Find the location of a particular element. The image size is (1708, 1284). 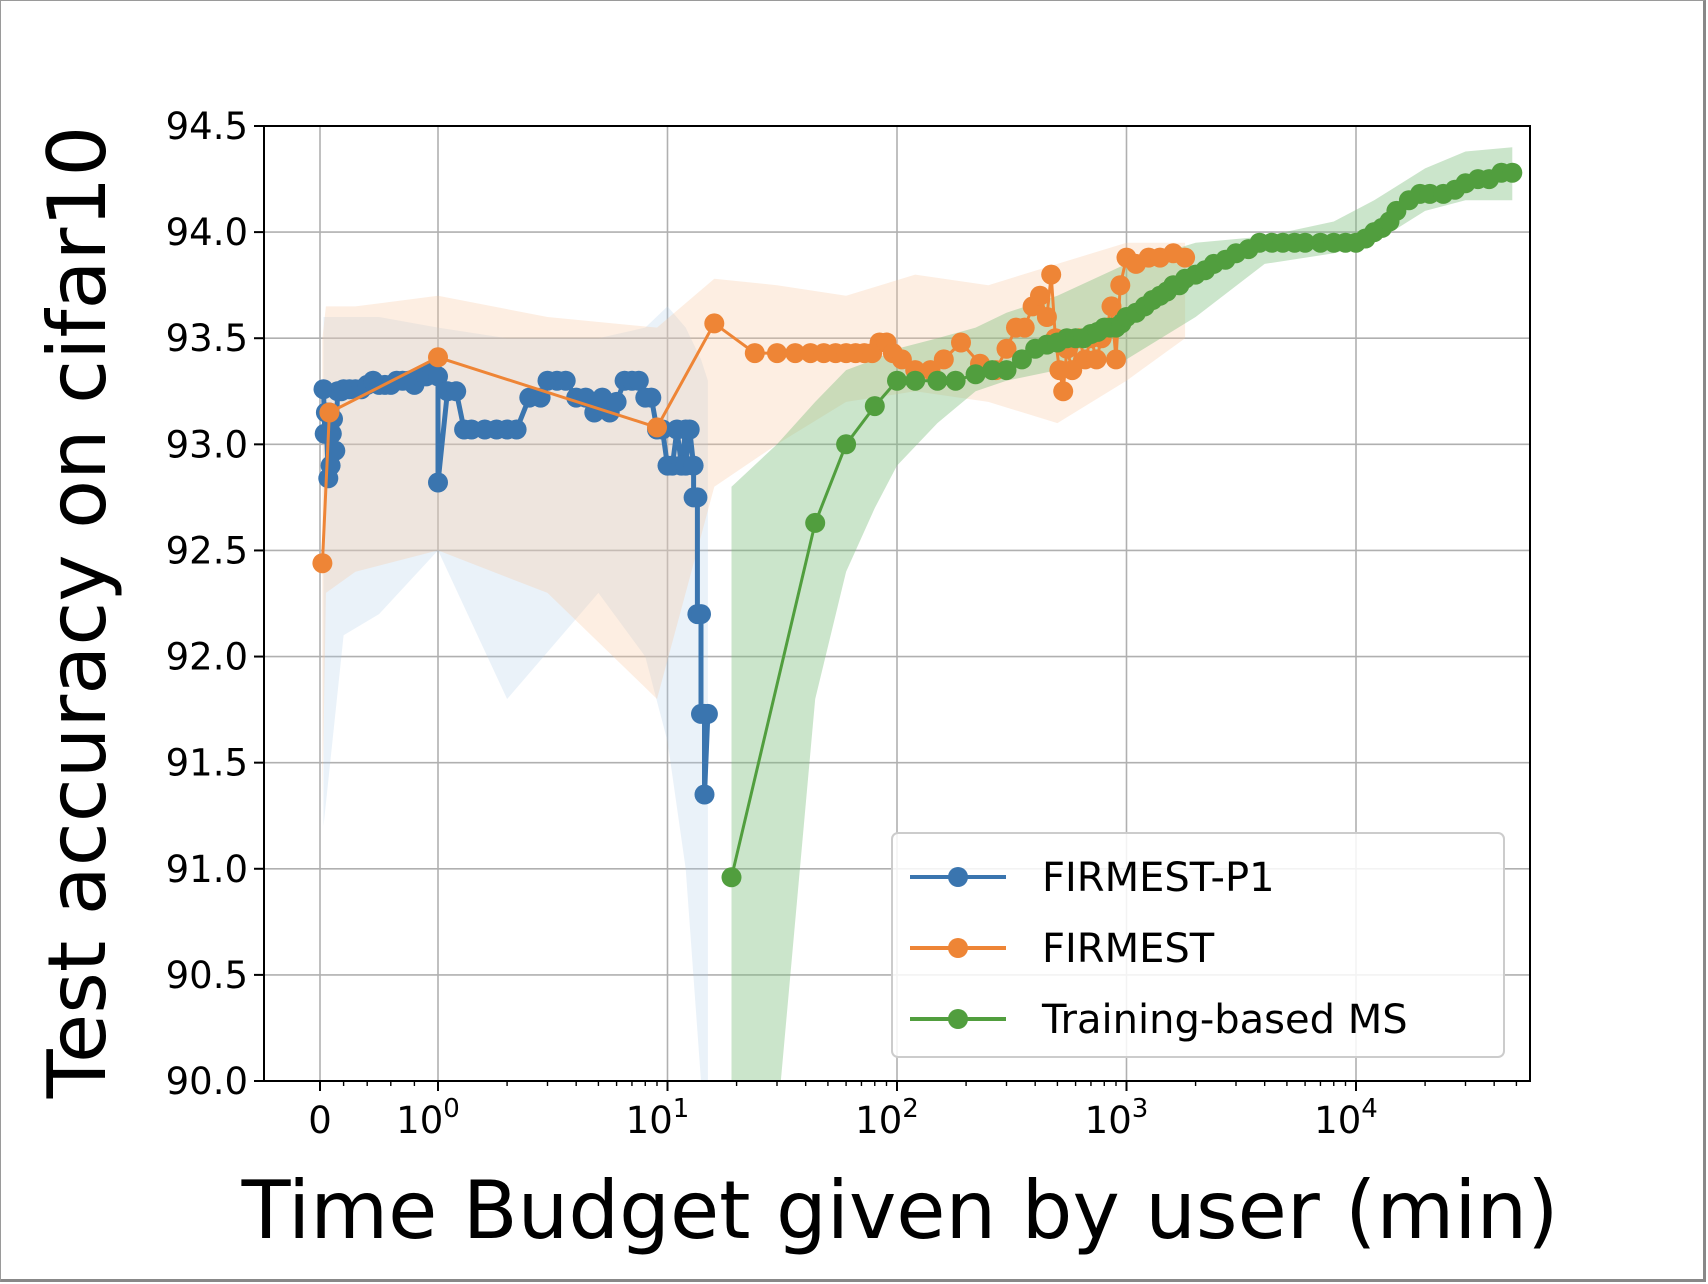

legend-label: Training-based MS is located at coordinates (1224, 1020).